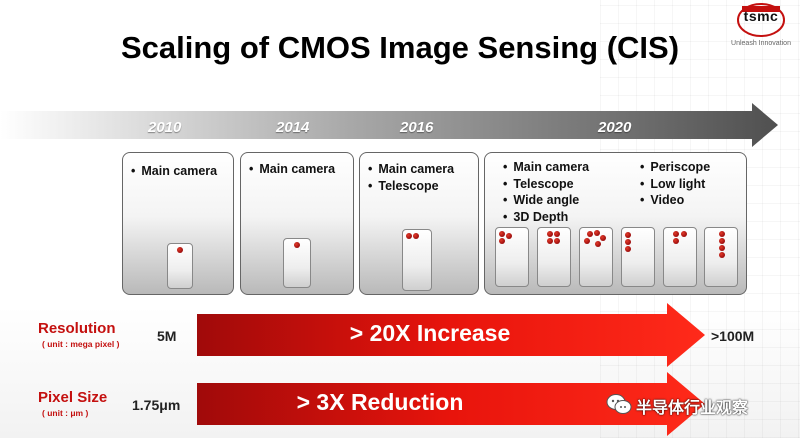 The width and height of the screenshot is (800, 438). I want to click on timeline-arrow, so click(389, 125).